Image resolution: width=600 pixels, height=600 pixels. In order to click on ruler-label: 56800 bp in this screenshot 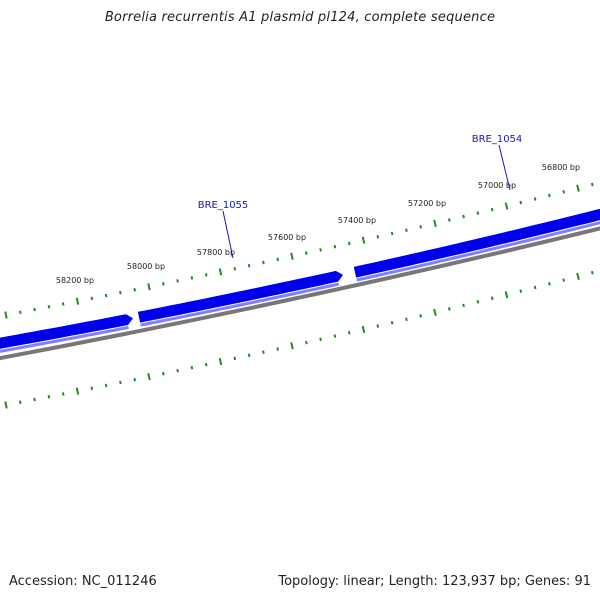, I will do `click(561, 167)`.